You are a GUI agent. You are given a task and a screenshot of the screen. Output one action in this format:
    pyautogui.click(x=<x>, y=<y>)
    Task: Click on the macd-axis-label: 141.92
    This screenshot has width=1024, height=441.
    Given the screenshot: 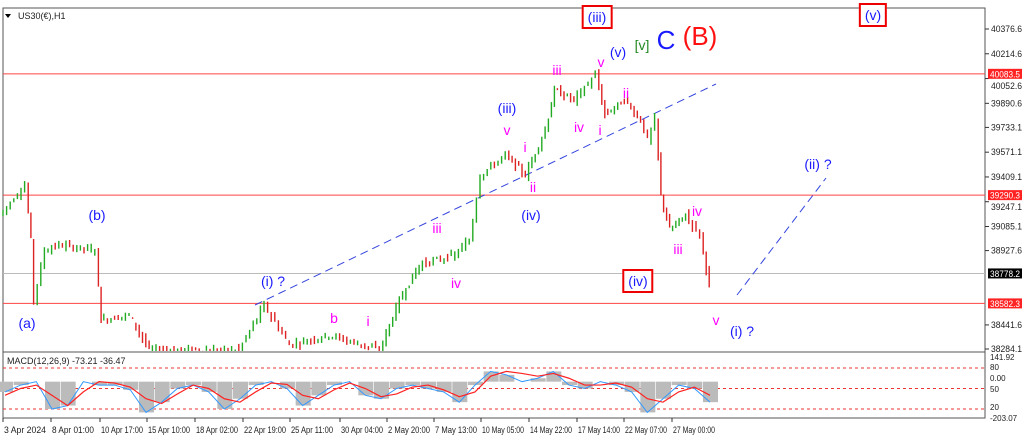 What is the action you would take?
    pyautogui.click(x=1002, y=357)
    